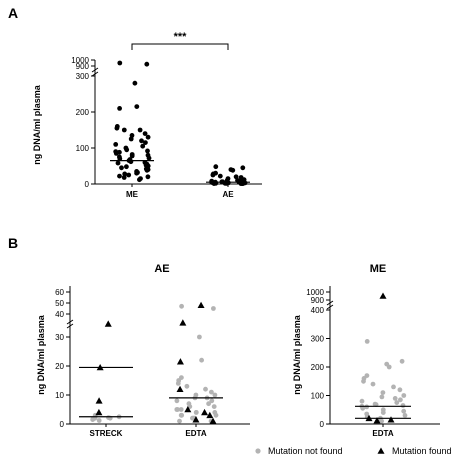 The height and width of the screenshot is (460, 474). What do you see at coordinates (70, 324) in the screenshot?
I see `panel-b-axis-break` at bounding box center [70, 324].